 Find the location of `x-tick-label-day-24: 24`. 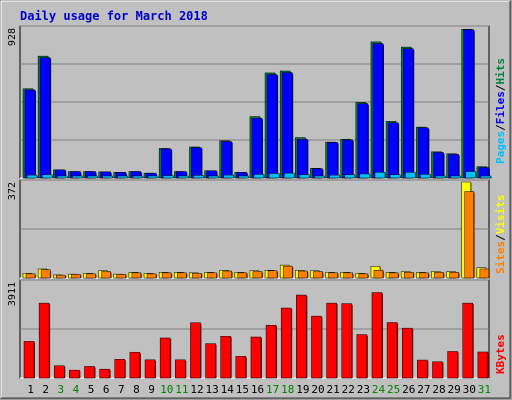

x-tick-label-day-24: 24 is located at coordinates (379, 389).